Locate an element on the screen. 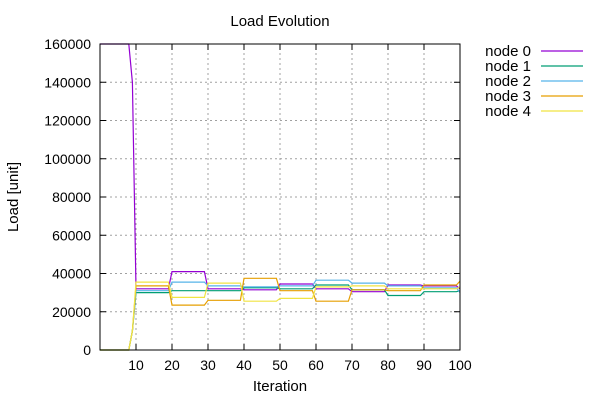  y-tick-label: 120000 is located at coordinates (67, 121).